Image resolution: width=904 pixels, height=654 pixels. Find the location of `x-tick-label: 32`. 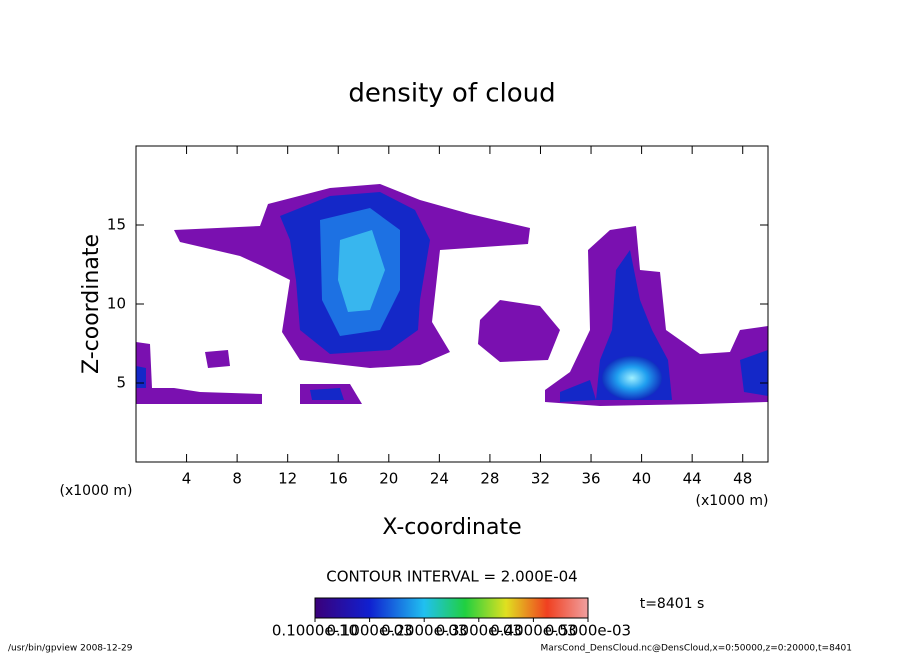

x-tick-label: 32 is located at coordinates (540, 479).